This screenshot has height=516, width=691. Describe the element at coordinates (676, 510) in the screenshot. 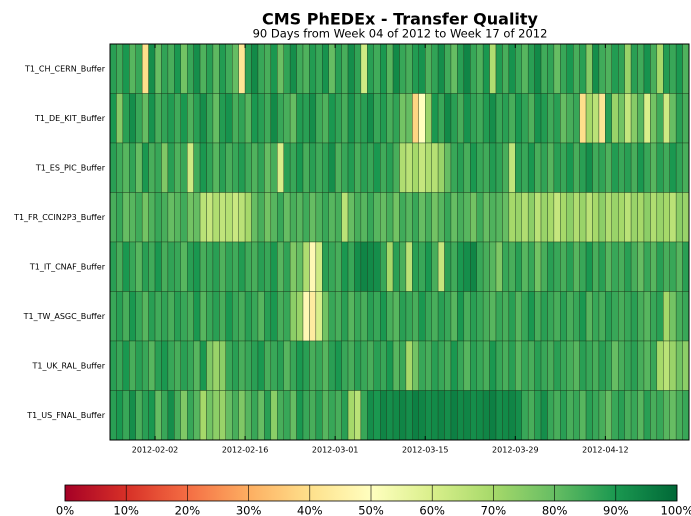

I see `colorbar-tick-label: 100%` at that location.